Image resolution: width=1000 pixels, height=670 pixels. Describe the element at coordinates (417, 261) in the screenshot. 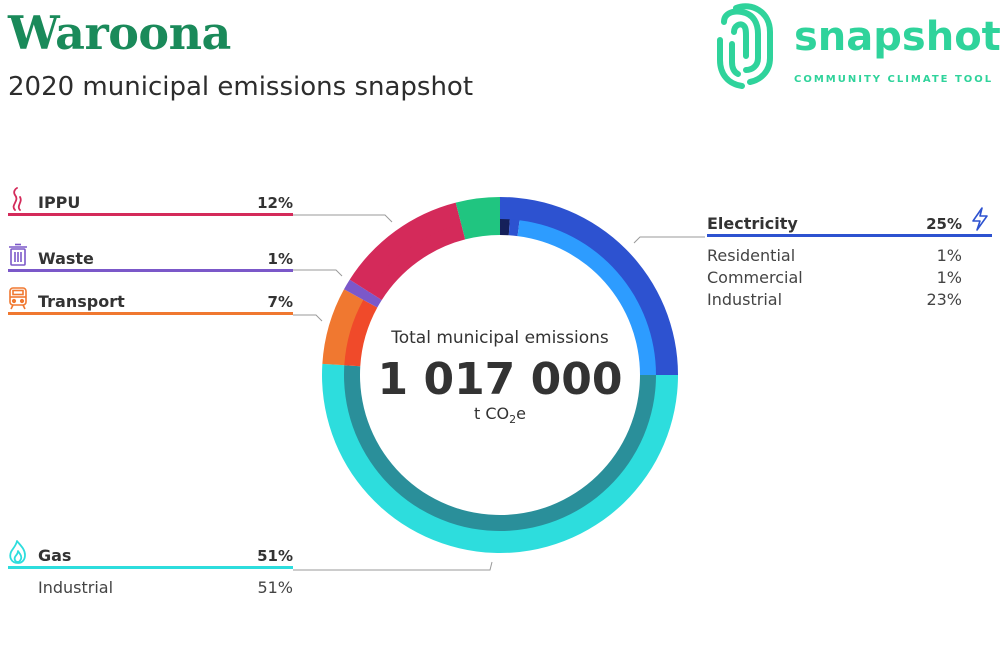

I see `inner-slice-ippu` at that location.